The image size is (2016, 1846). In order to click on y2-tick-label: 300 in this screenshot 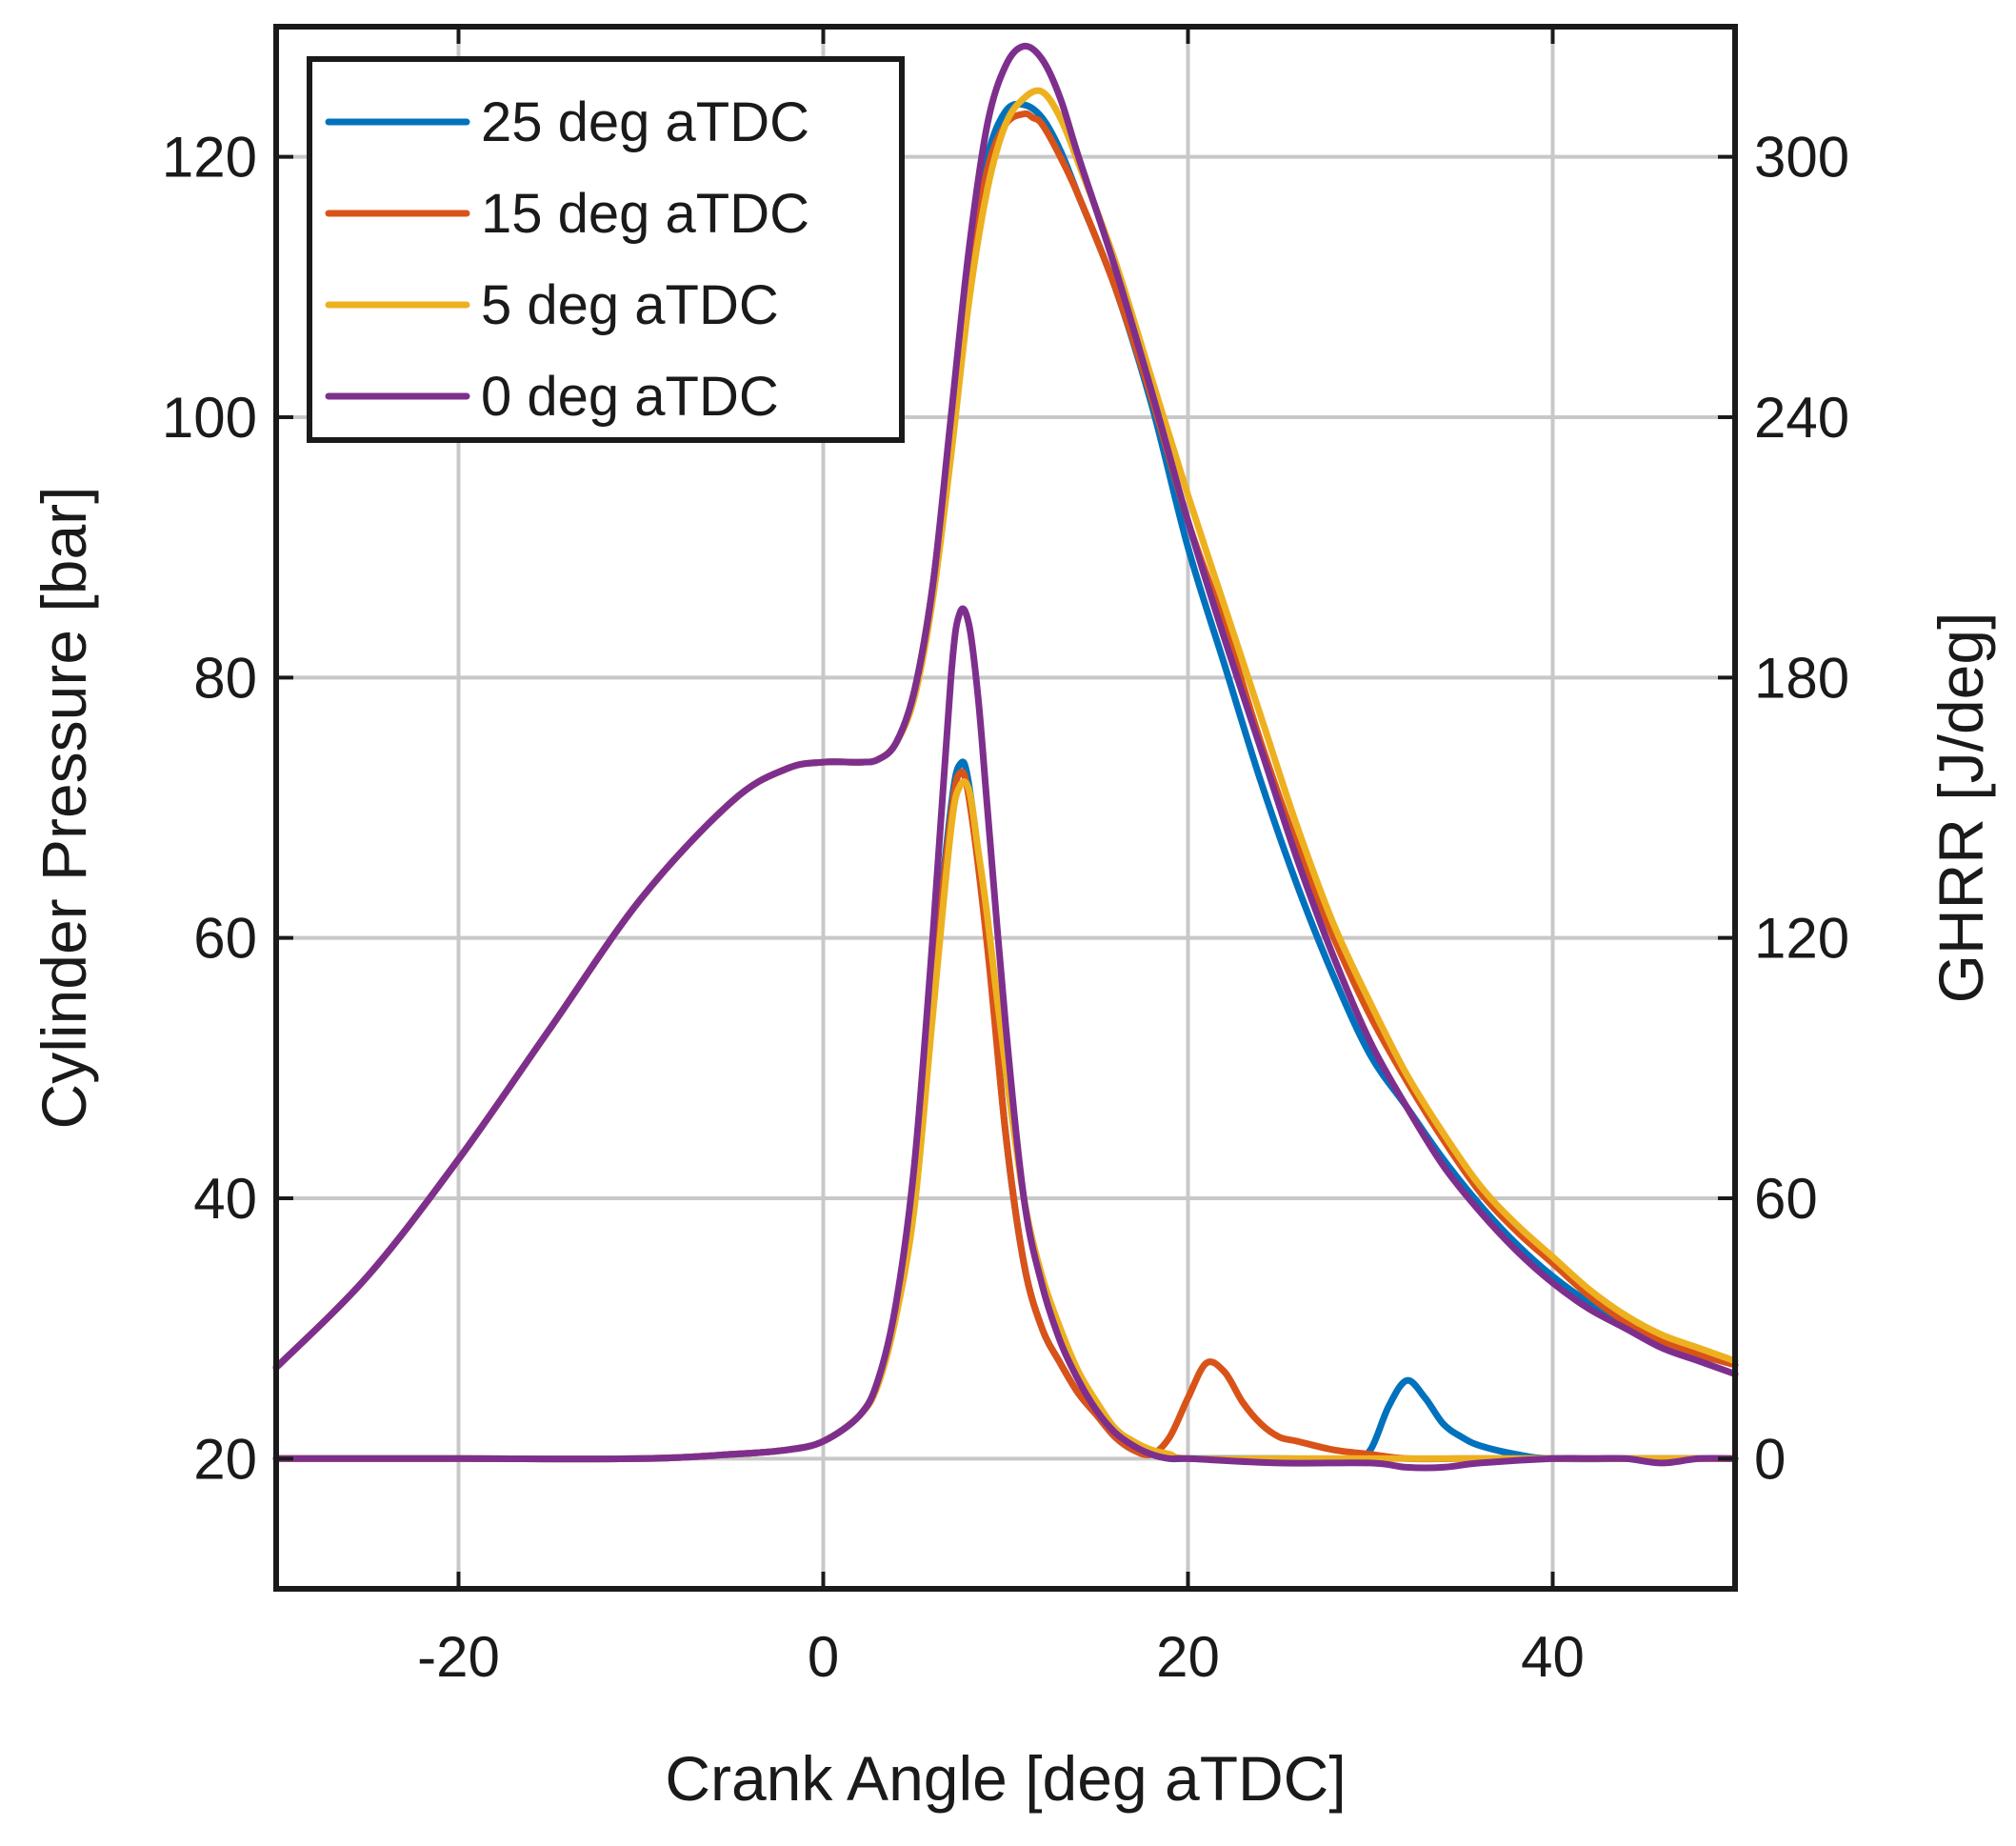, I will do `click(1801, 158)`.